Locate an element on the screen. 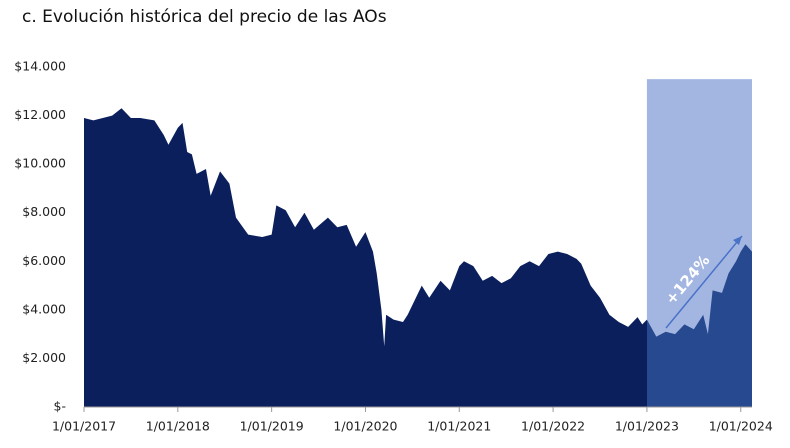 The width and height of the screenshot is (790, 448). x-tick-label: 1/01/2024 is located at coordinates (741, 426).